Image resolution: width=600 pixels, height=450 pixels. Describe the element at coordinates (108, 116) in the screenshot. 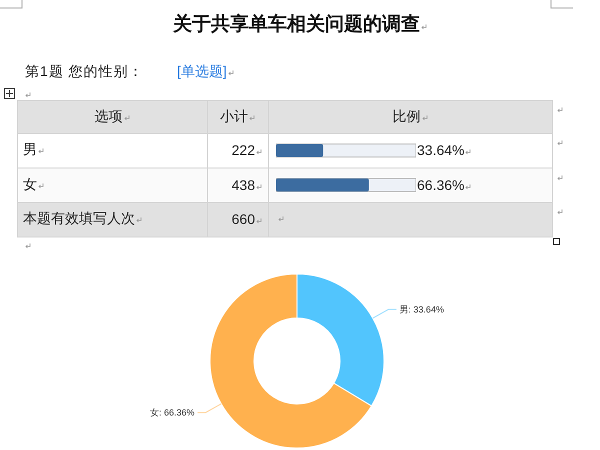

I see `text: 选项` at that location.